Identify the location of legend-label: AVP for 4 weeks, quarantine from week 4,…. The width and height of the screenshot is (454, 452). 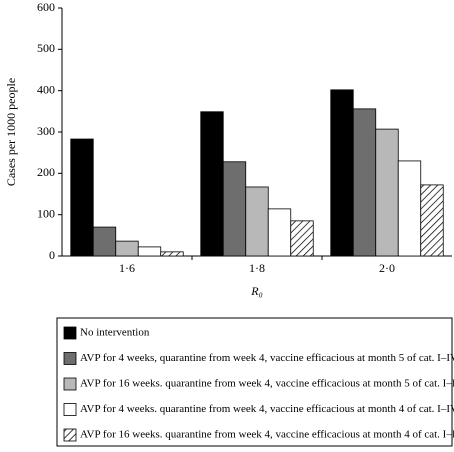
(267, 358).